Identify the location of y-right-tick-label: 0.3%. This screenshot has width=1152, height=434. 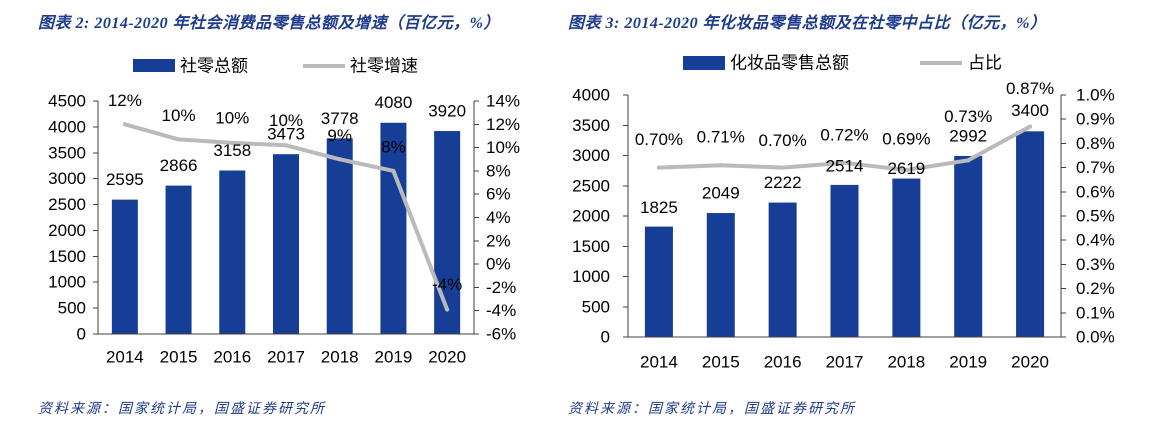
(1095, 264).